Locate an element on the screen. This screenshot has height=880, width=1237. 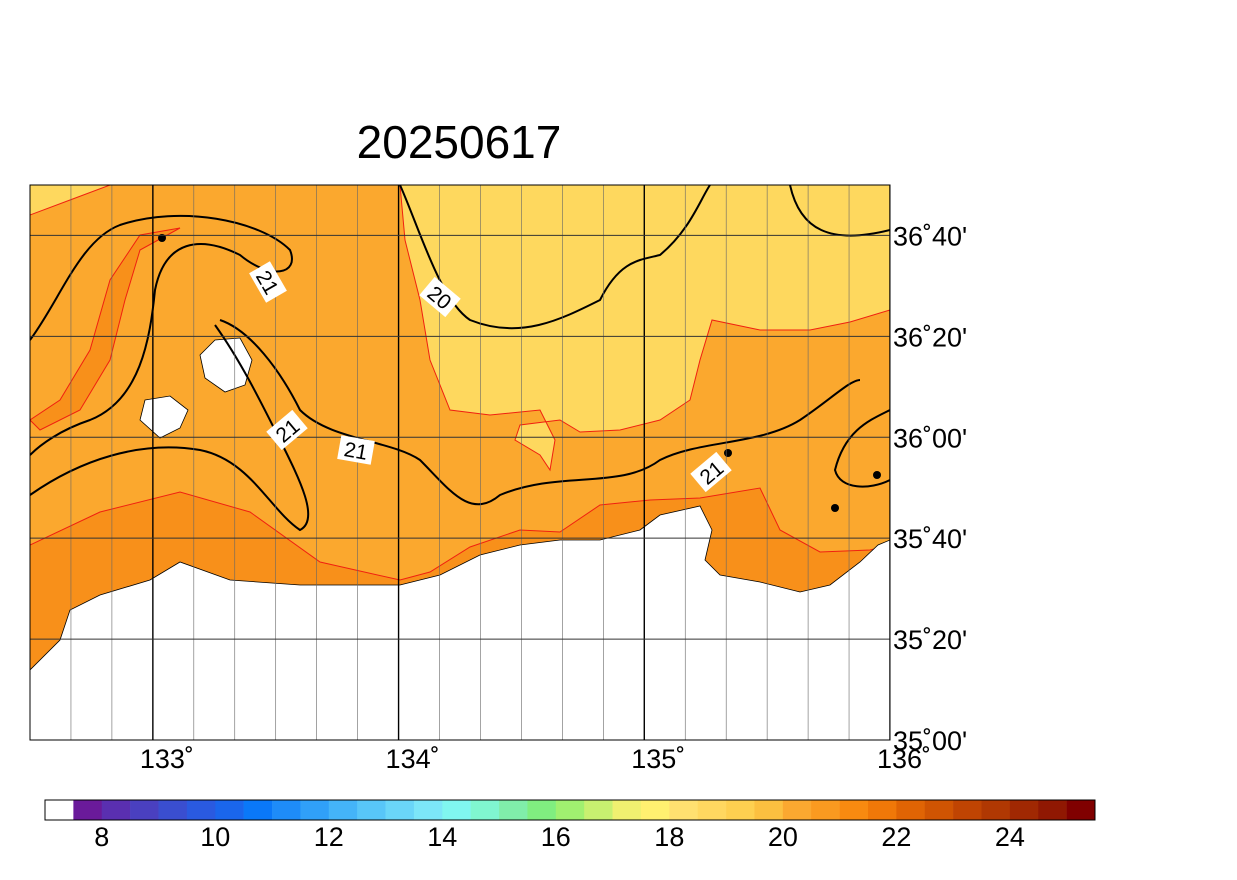
colorbar-tick-label: 16 is located at coordinates (556, 837).